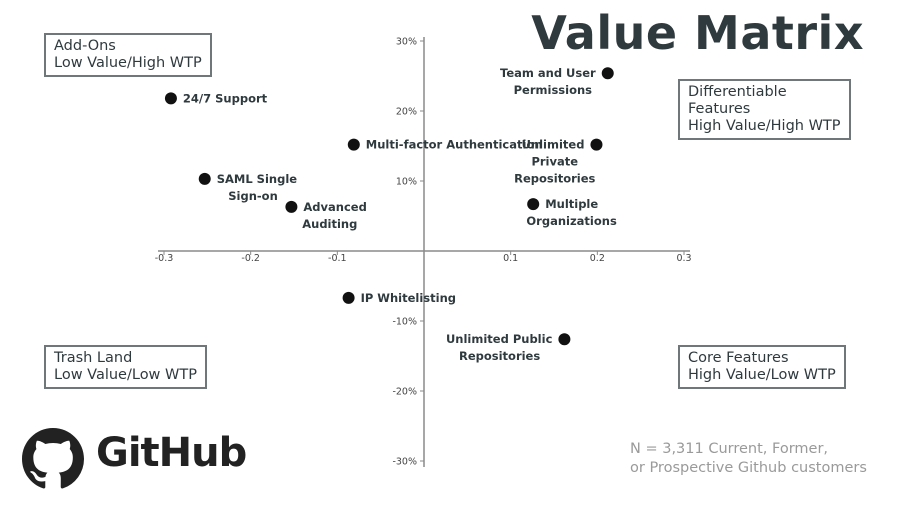 This screenshot has height=506, width=900. Describe the element at coordinates (171, 453) in the screenshot. I see `github-wordmark: GitHub` at that location.